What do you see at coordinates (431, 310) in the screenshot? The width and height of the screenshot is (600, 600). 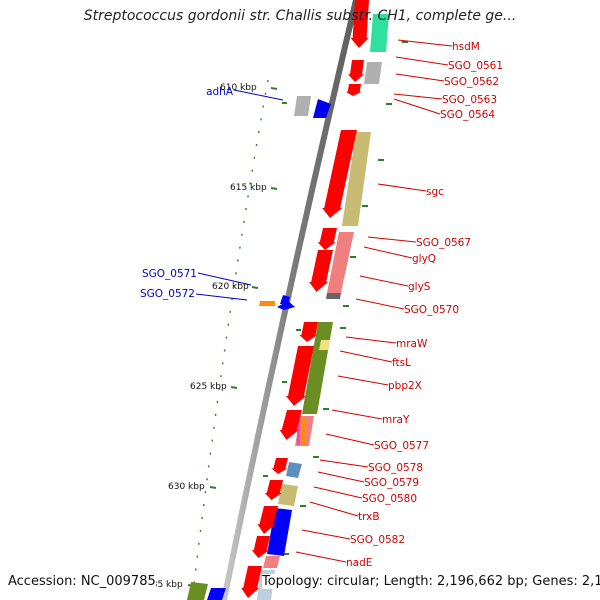 I see `gene-label: SGO_0570` at bounding box center [431, 310].